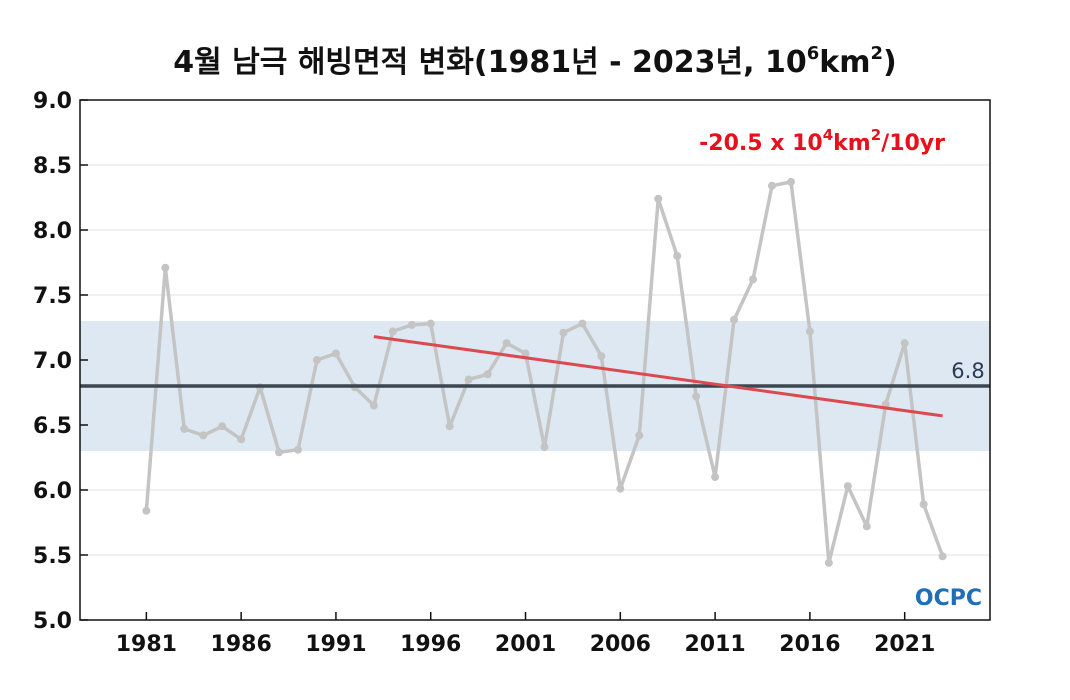 This screenshot has height=700, width=1070. Describe the element at coordinates (430, 644) in the screenshot. I see `x-tick-label: 1996` at that location.